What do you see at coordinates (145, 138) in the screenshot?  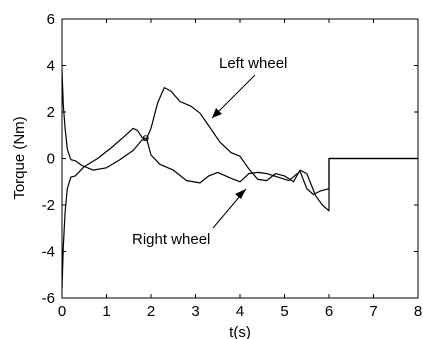 I see `crossing-marker` at bounding box center [145, 138].